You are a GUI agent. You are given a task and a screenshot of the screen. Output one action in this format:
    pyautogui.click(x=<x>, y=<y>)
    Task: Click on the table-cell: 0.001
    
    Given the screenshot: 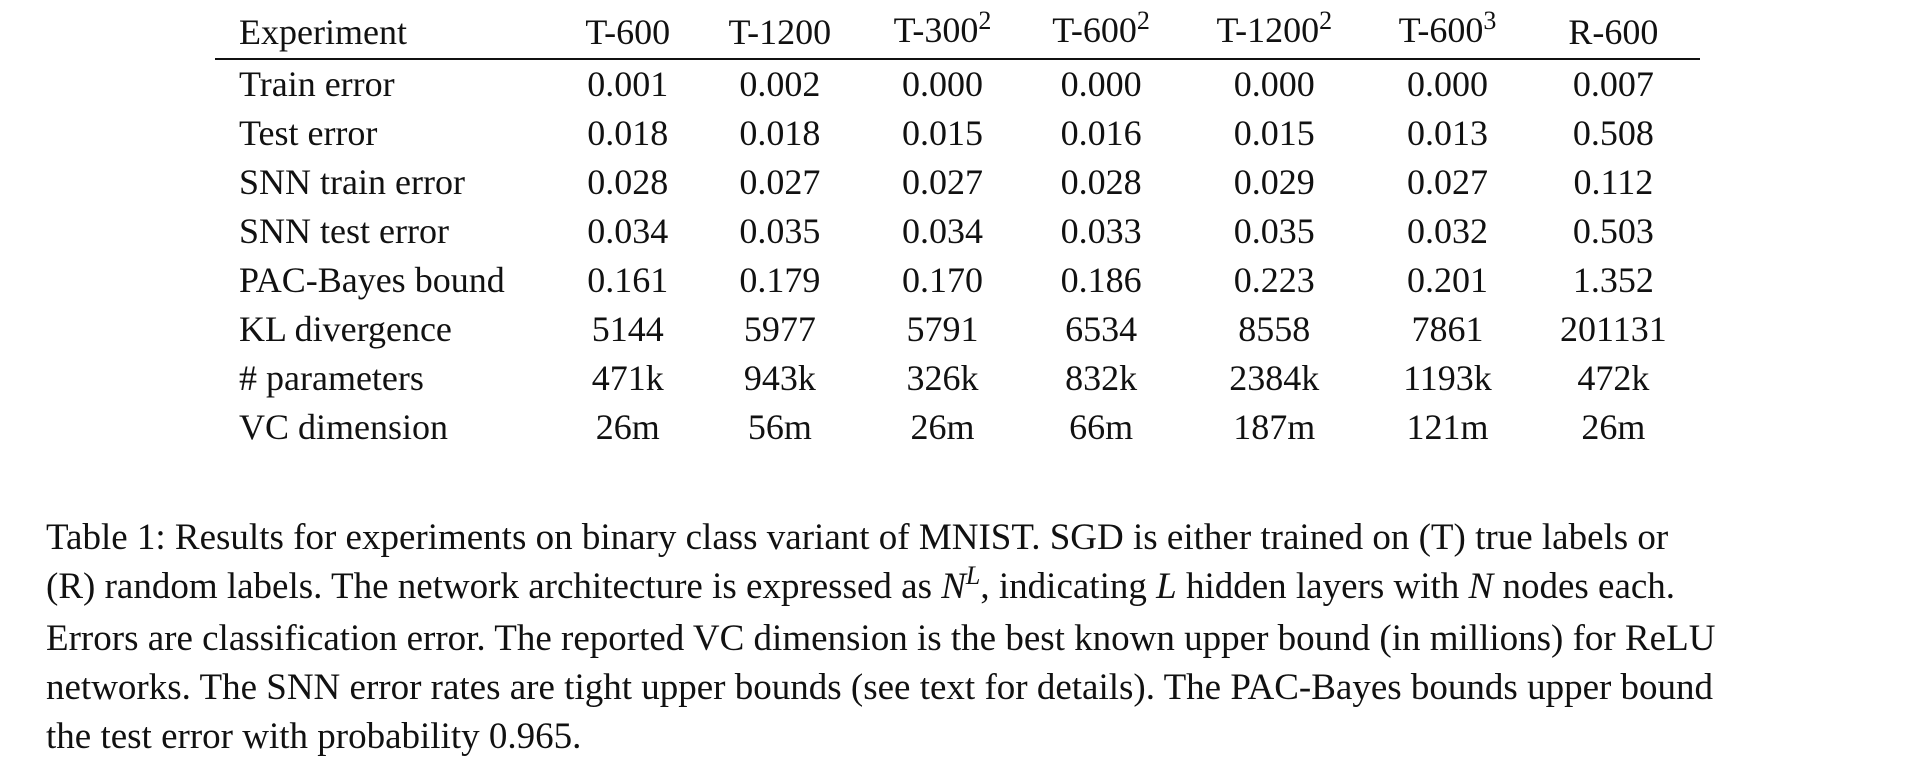 What is the action you would take?
    pyautogui.click(x=628, y=84)
    